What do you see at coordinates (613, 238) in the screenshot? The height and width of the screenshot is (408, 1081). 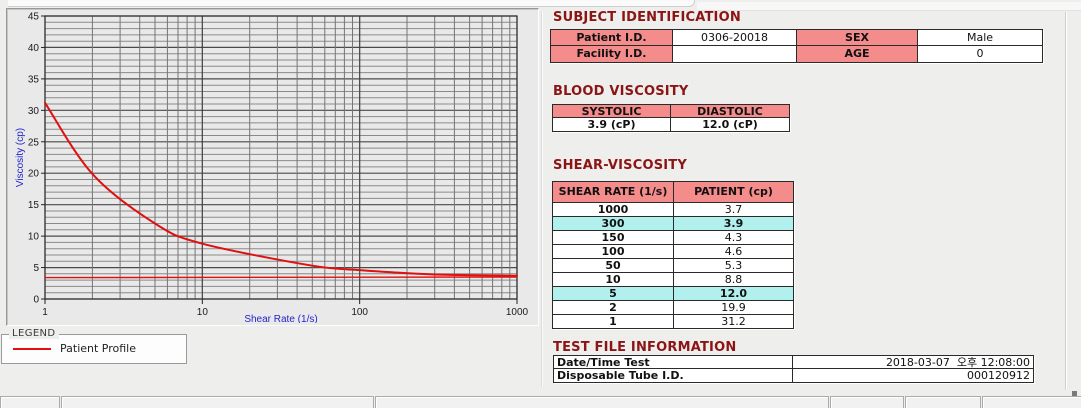 I see `shear-rate-cell: 150` at bounding box center [613, 238].